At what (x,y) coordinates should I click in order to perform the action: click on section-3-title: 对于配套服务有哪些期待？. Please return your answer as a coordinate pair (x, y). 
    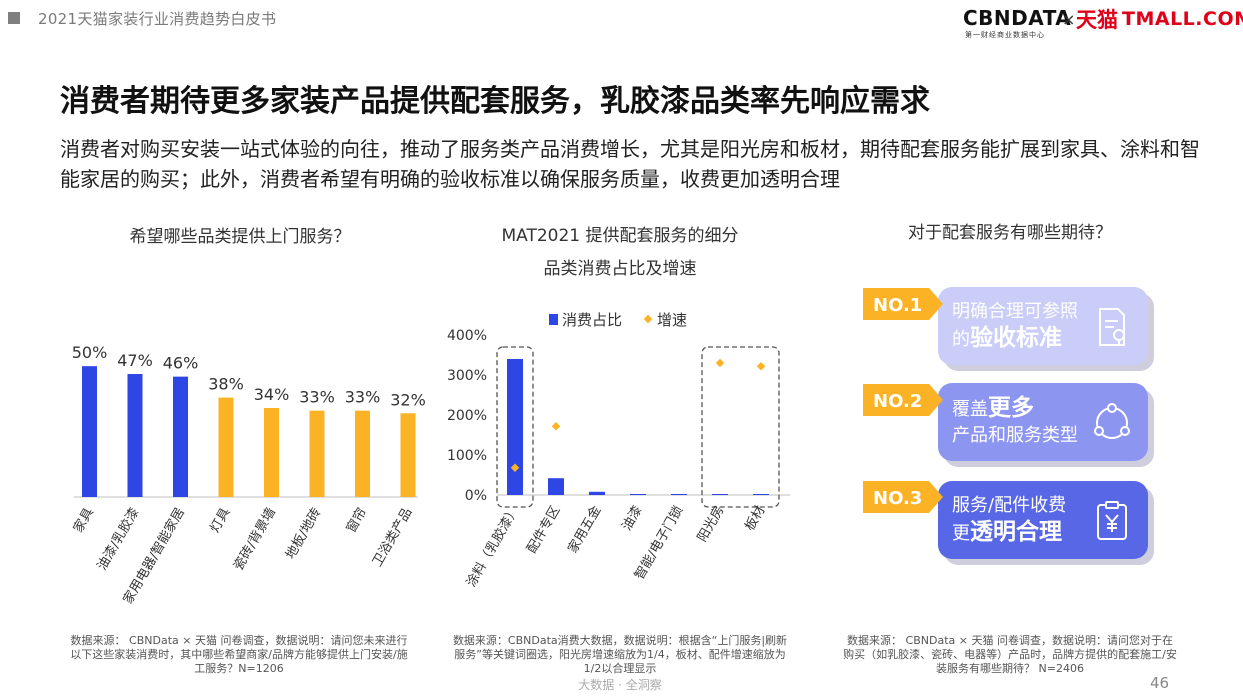
    Looking at the image, I should click on (1010, 233).